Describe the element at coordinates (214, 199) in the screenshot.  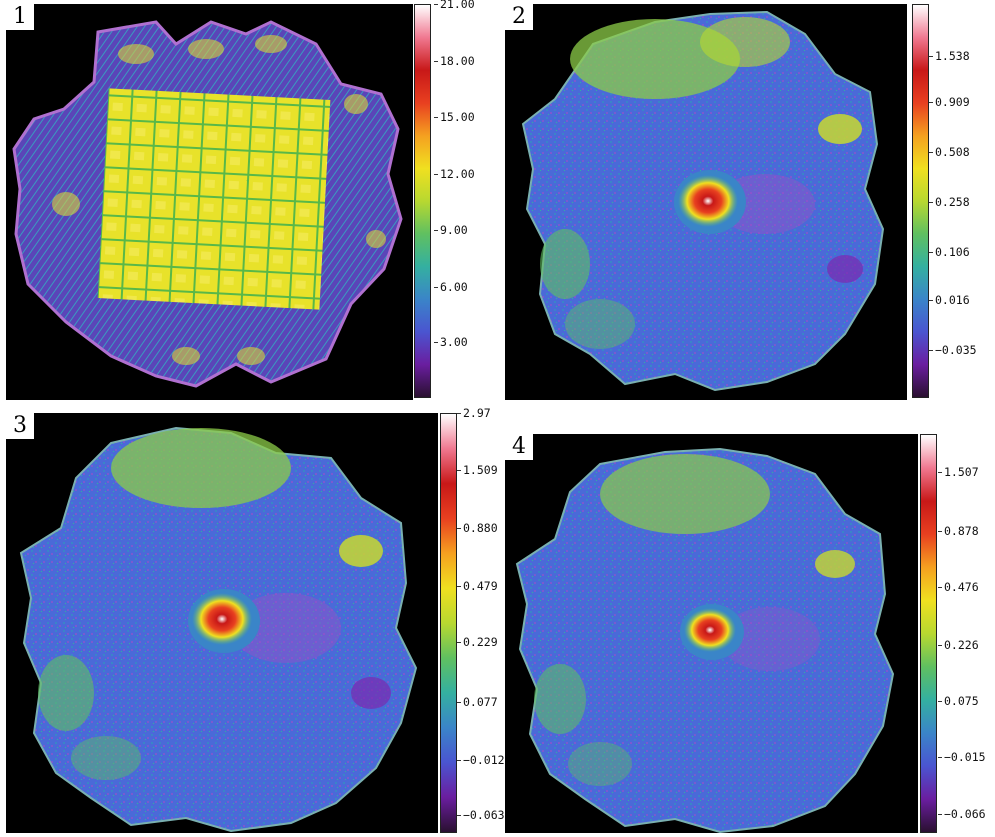
I see `coverage-deep-core` at that location.